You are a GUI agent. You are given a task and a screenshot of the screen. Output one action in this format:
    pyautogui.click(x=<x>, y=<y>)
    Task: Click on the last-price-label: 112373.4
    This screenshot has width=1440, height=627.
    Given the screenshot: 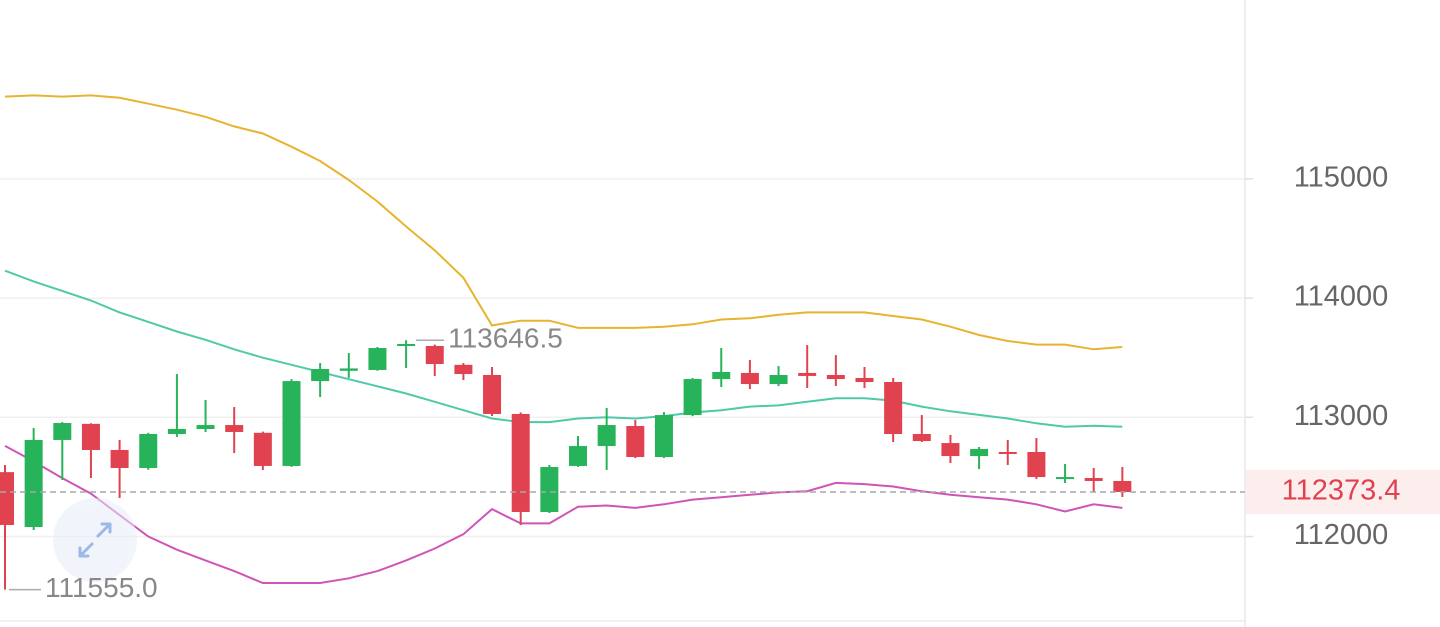 What is the action you would take?
    pyautogui.click(x=1341, y=491)
    